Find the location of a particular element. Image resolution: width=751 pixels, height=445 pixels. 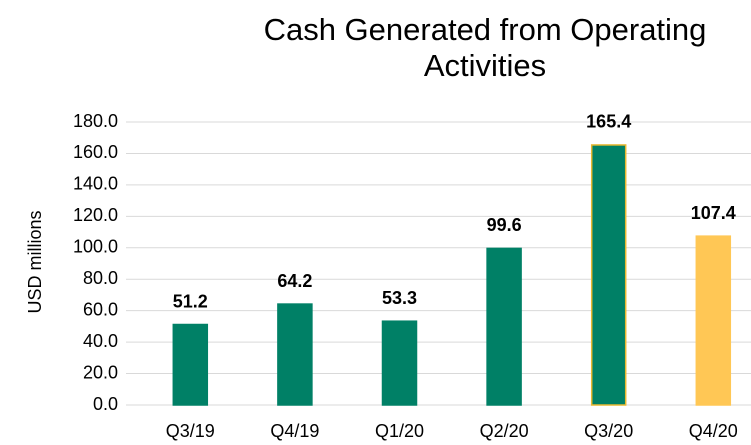

x-tick-label: Q4/19 is located at coordinates (294, 431).